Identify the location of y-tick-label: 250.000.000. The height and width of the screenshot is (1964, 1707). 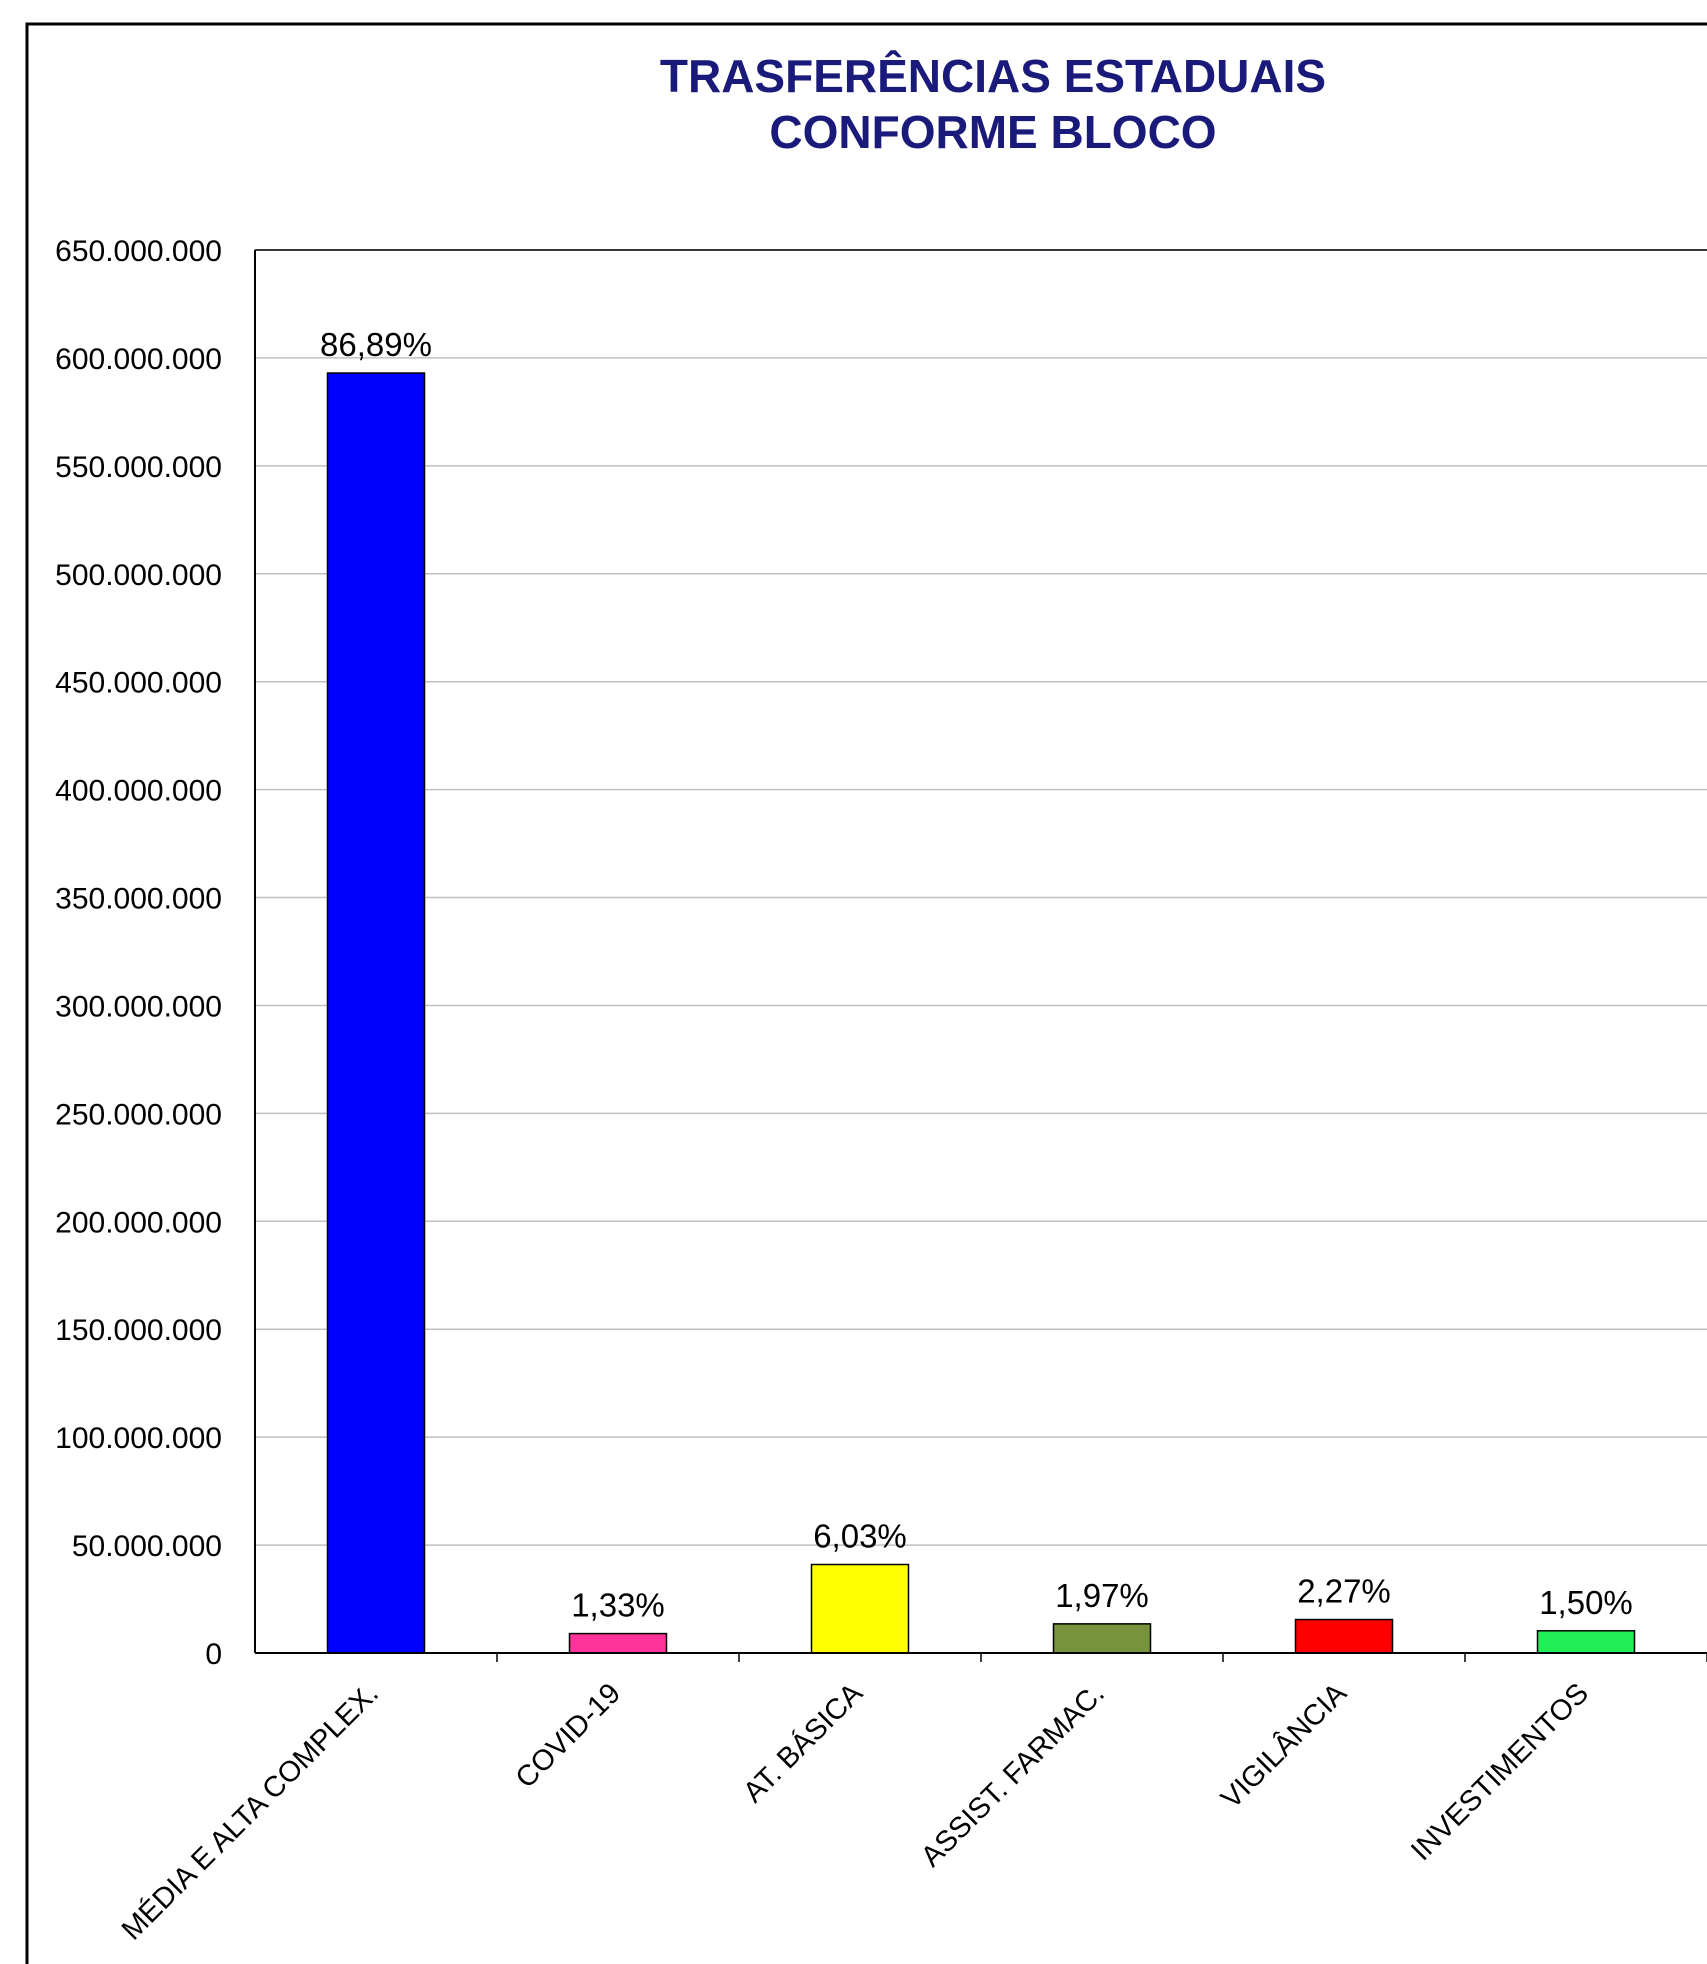
(138, 1114).